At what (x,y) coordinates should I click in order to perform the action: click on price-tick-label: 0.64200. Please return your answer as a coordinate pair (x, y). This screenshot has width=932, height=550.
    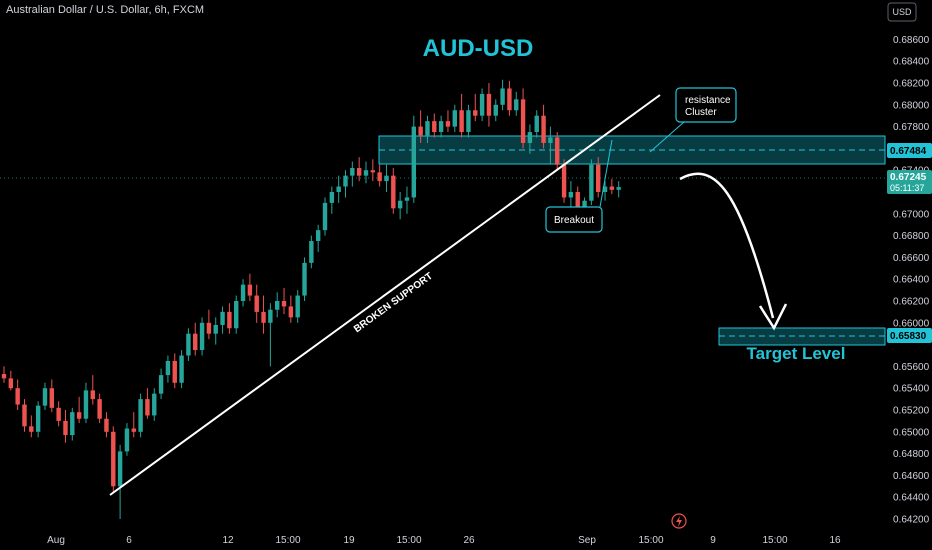
    Looking at the image, I should click on (911, 520).